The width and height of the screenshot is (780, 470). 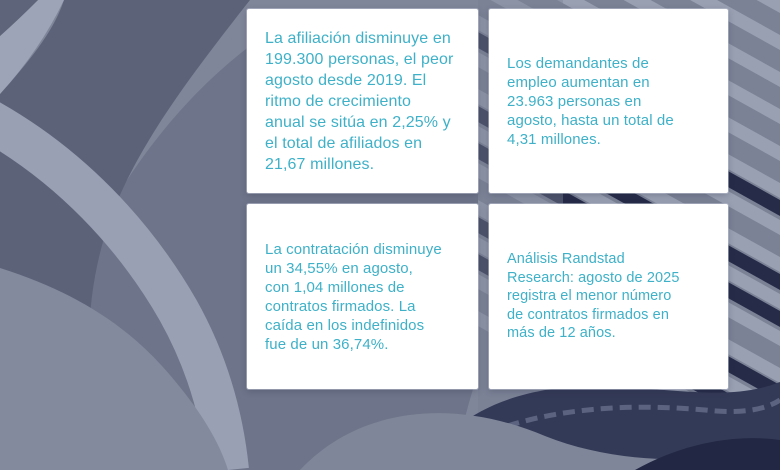 What do you see at coordinates (19, 18) in the screenshot?
I see `bg-corner-triangle` at bounding box center [19, 18].